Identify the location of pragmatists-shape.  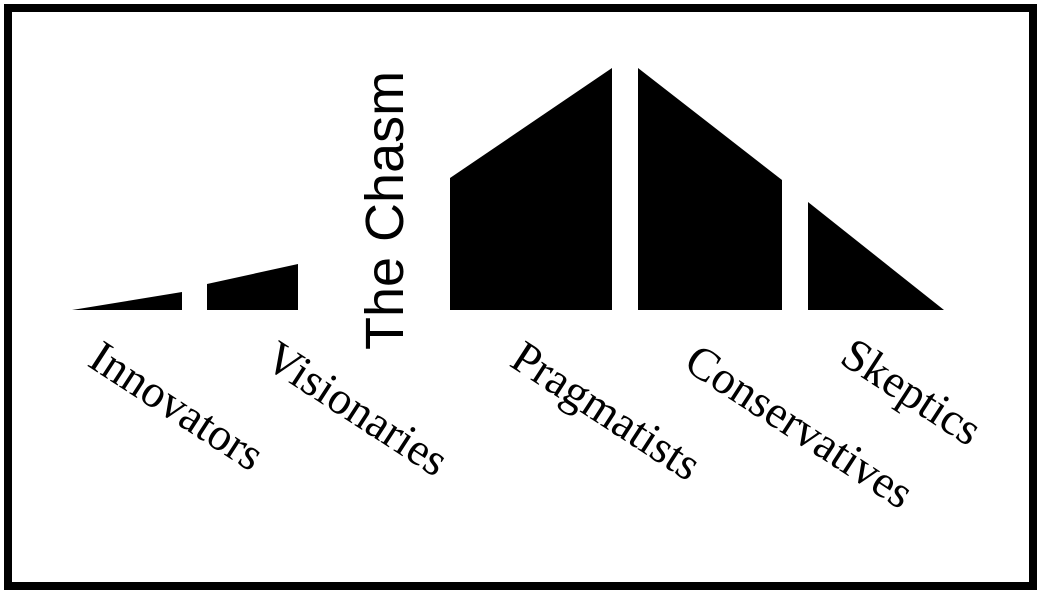
(531, 189).